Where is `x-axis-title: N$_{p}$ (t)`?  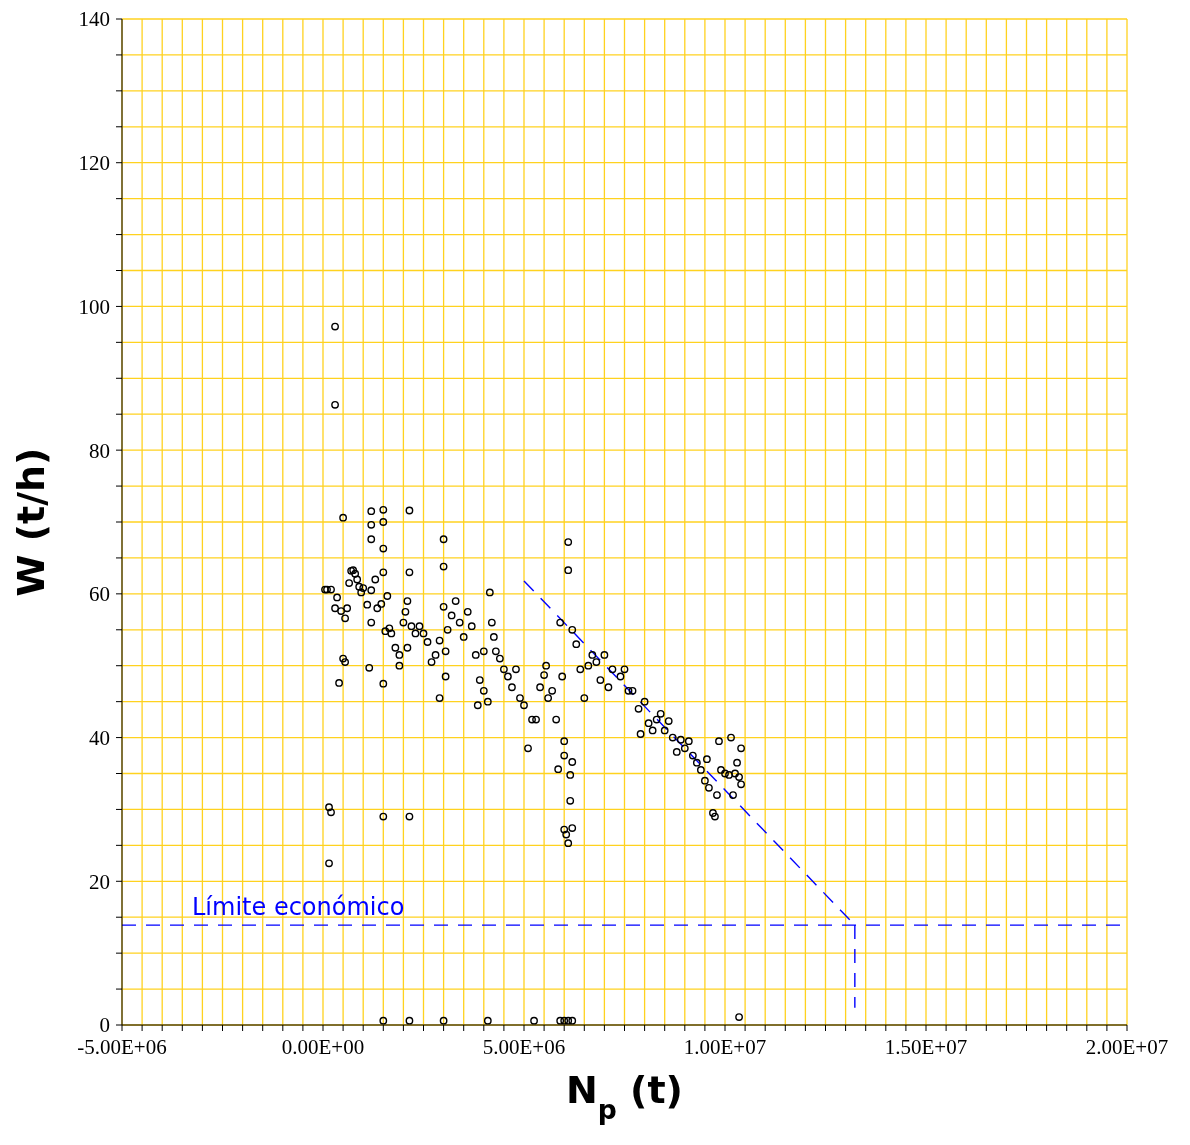 x-axis-title: N$_{p}$ (t) is located at coordinates (624, 1096).